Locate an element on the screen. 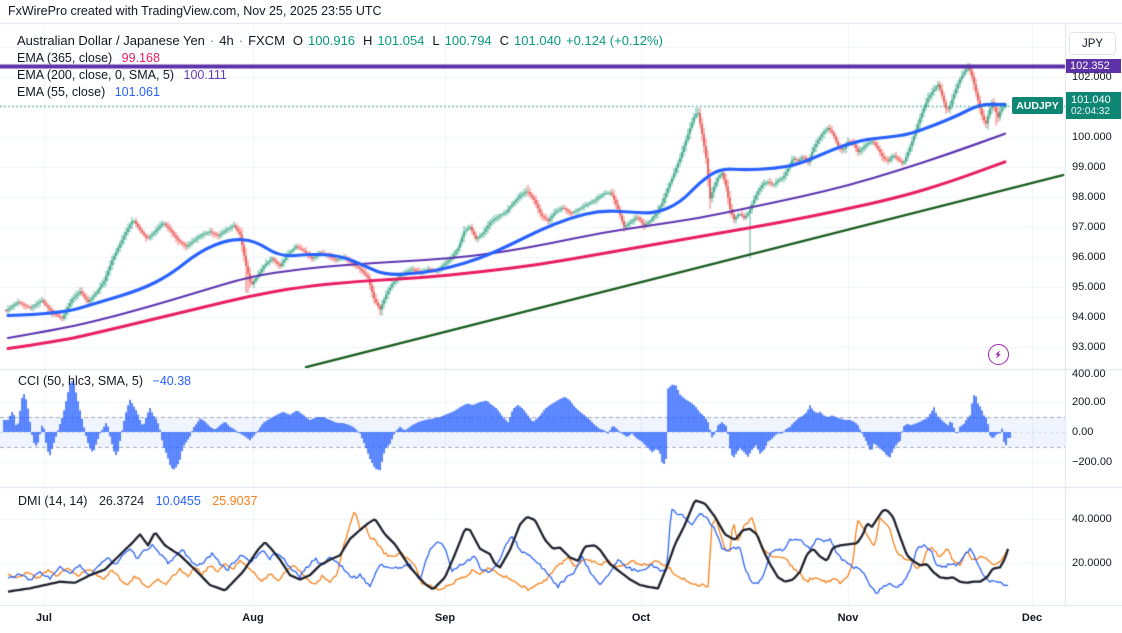 The height and width of the screenshot is (633, 1122). ray-price-axis-badge: 102.352 is located at coordinates (1093, 66).